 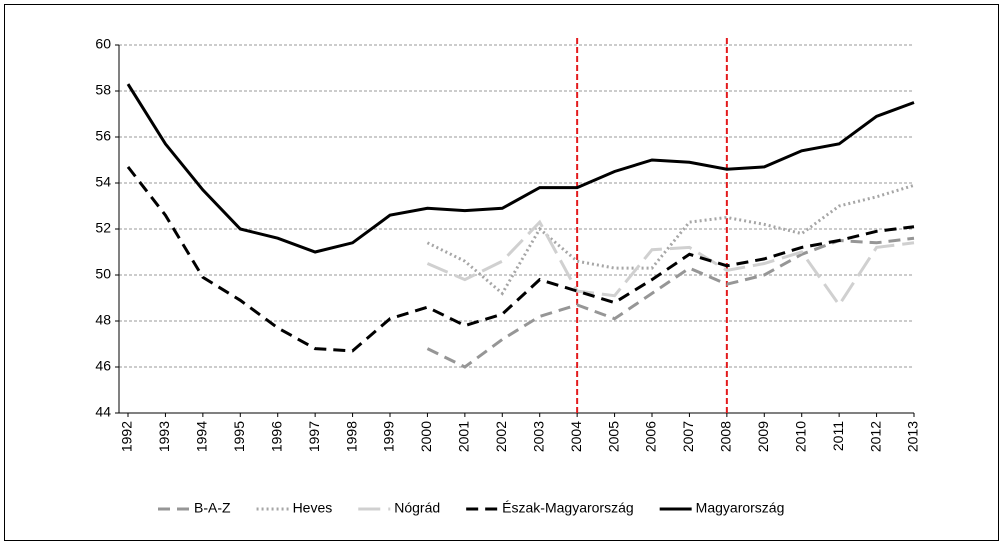 I want to click on x-tick-label: 1996, so click(x=276, y=436).